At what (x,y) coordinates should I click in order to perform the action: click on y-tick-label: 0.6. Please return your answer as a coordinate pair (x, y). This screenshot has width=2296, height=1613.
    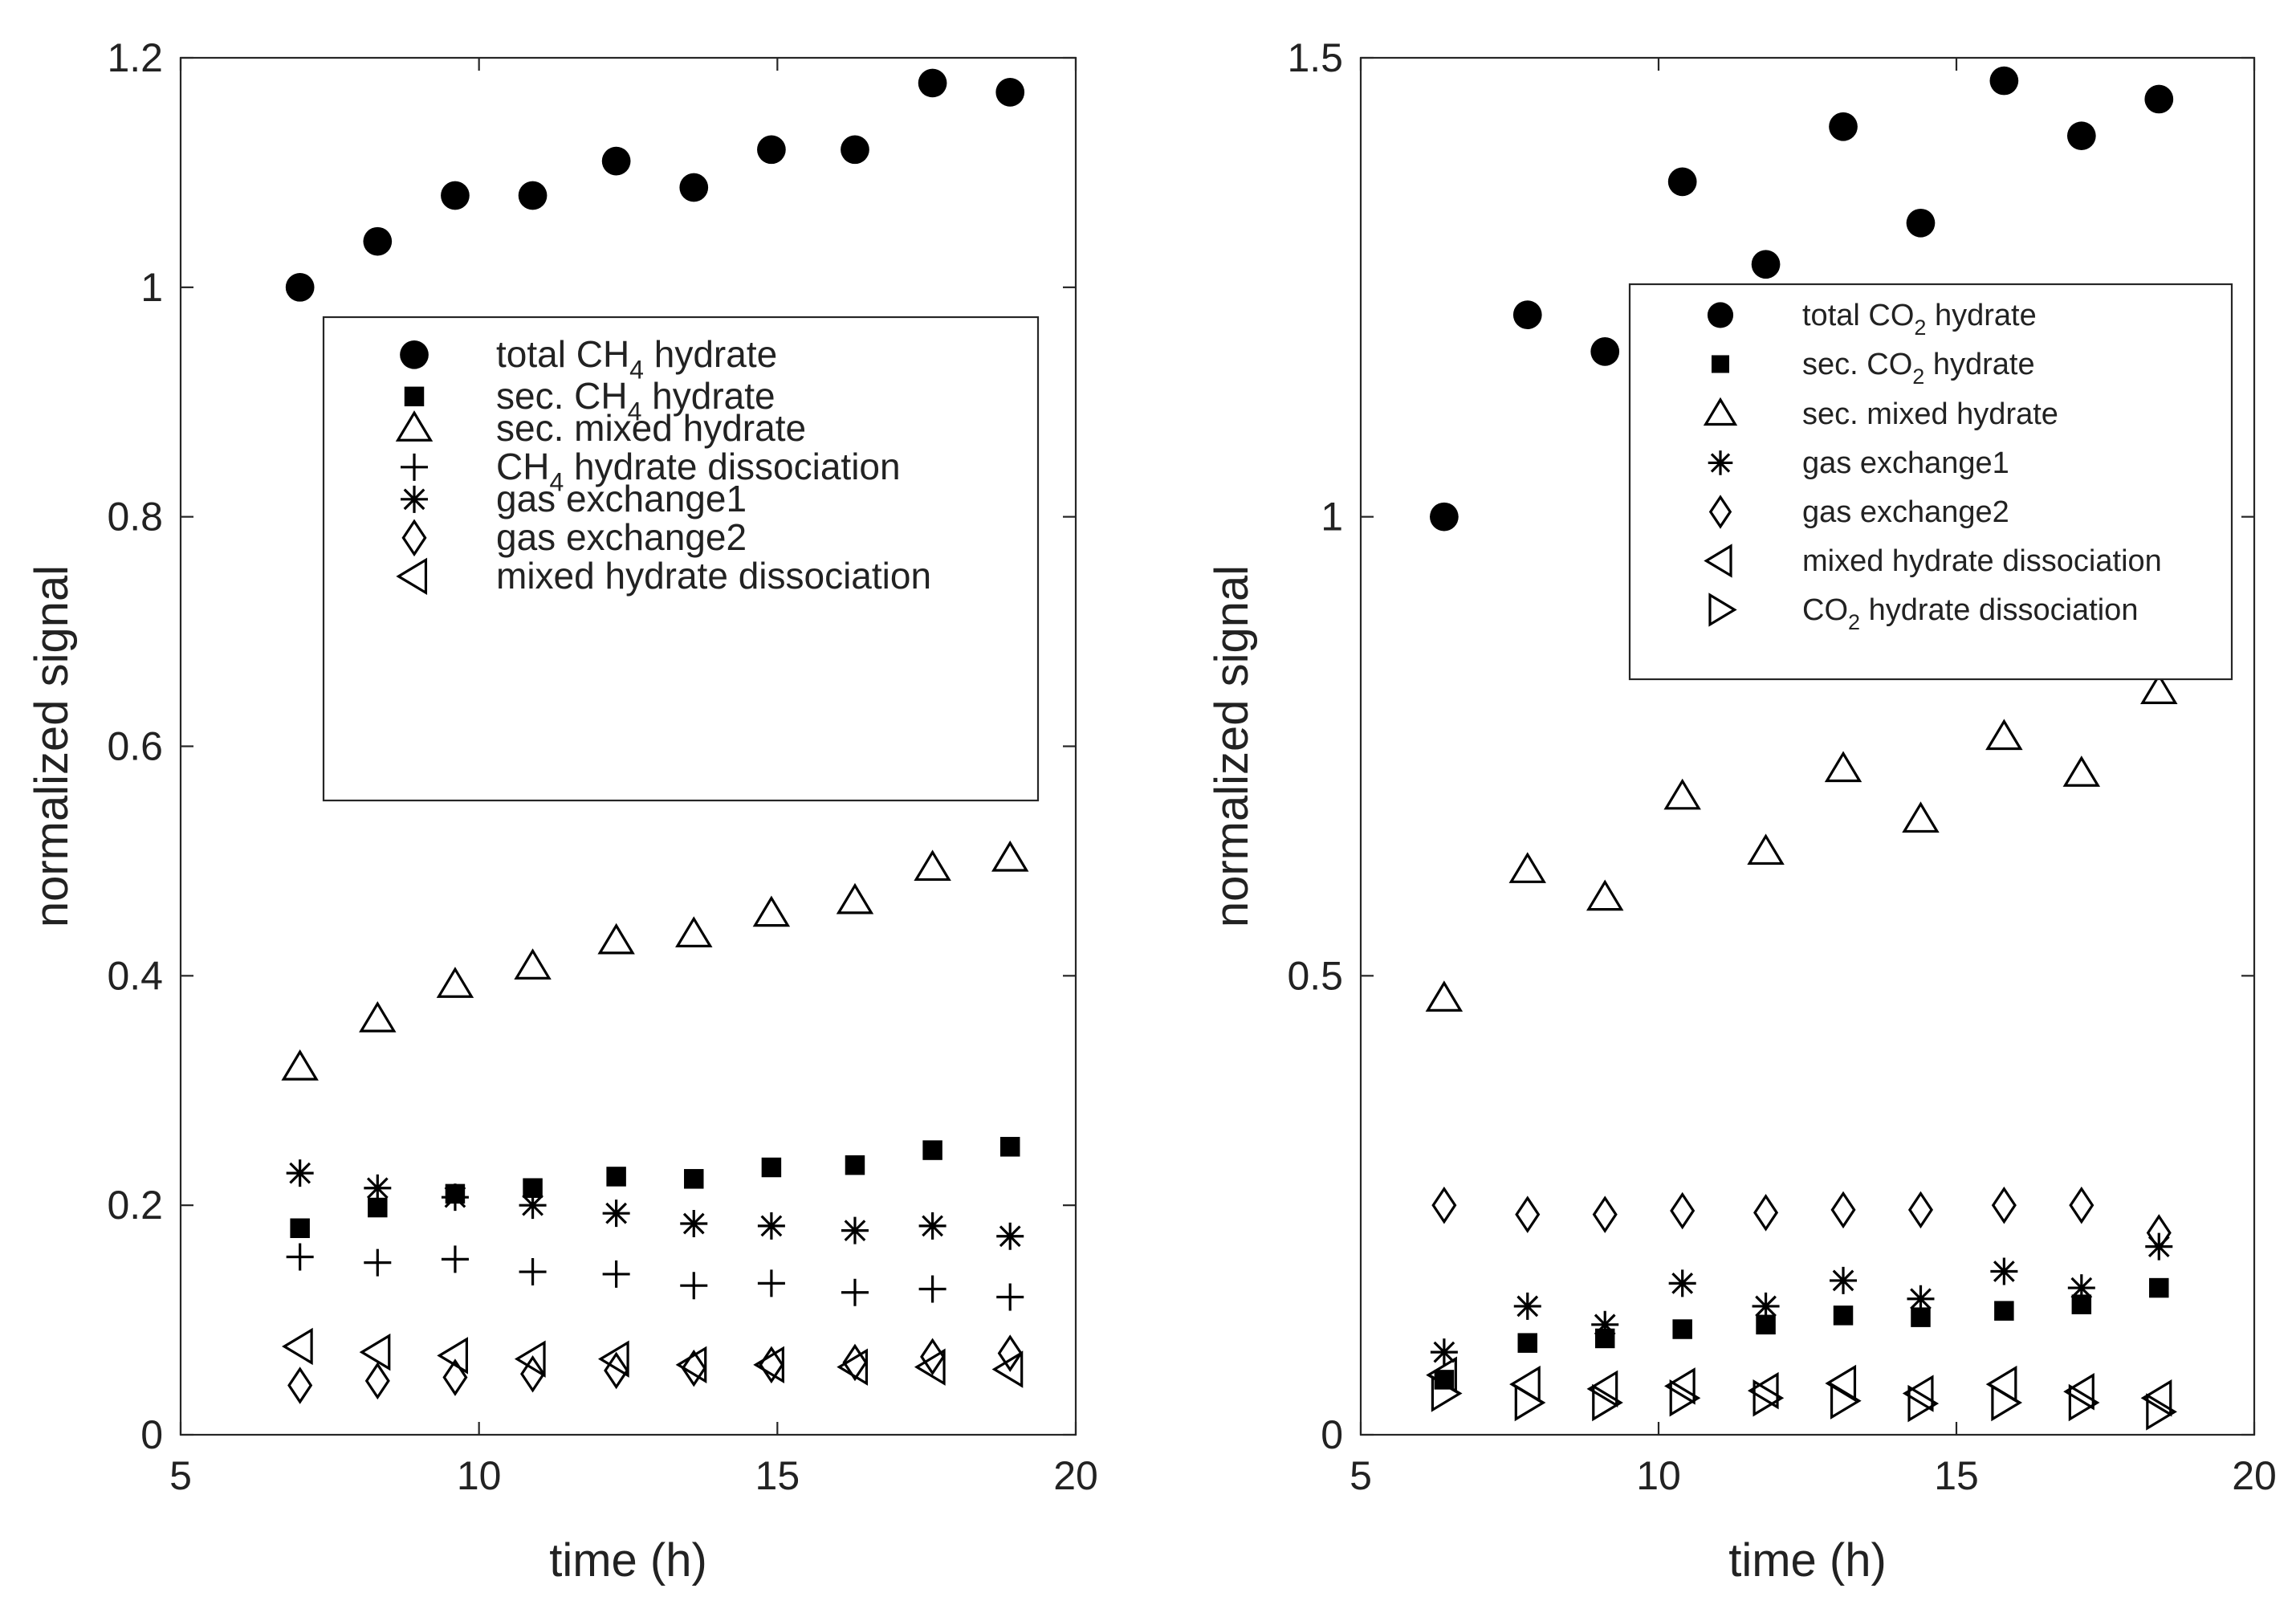
    Looking at the image, I should click on (135, 746).